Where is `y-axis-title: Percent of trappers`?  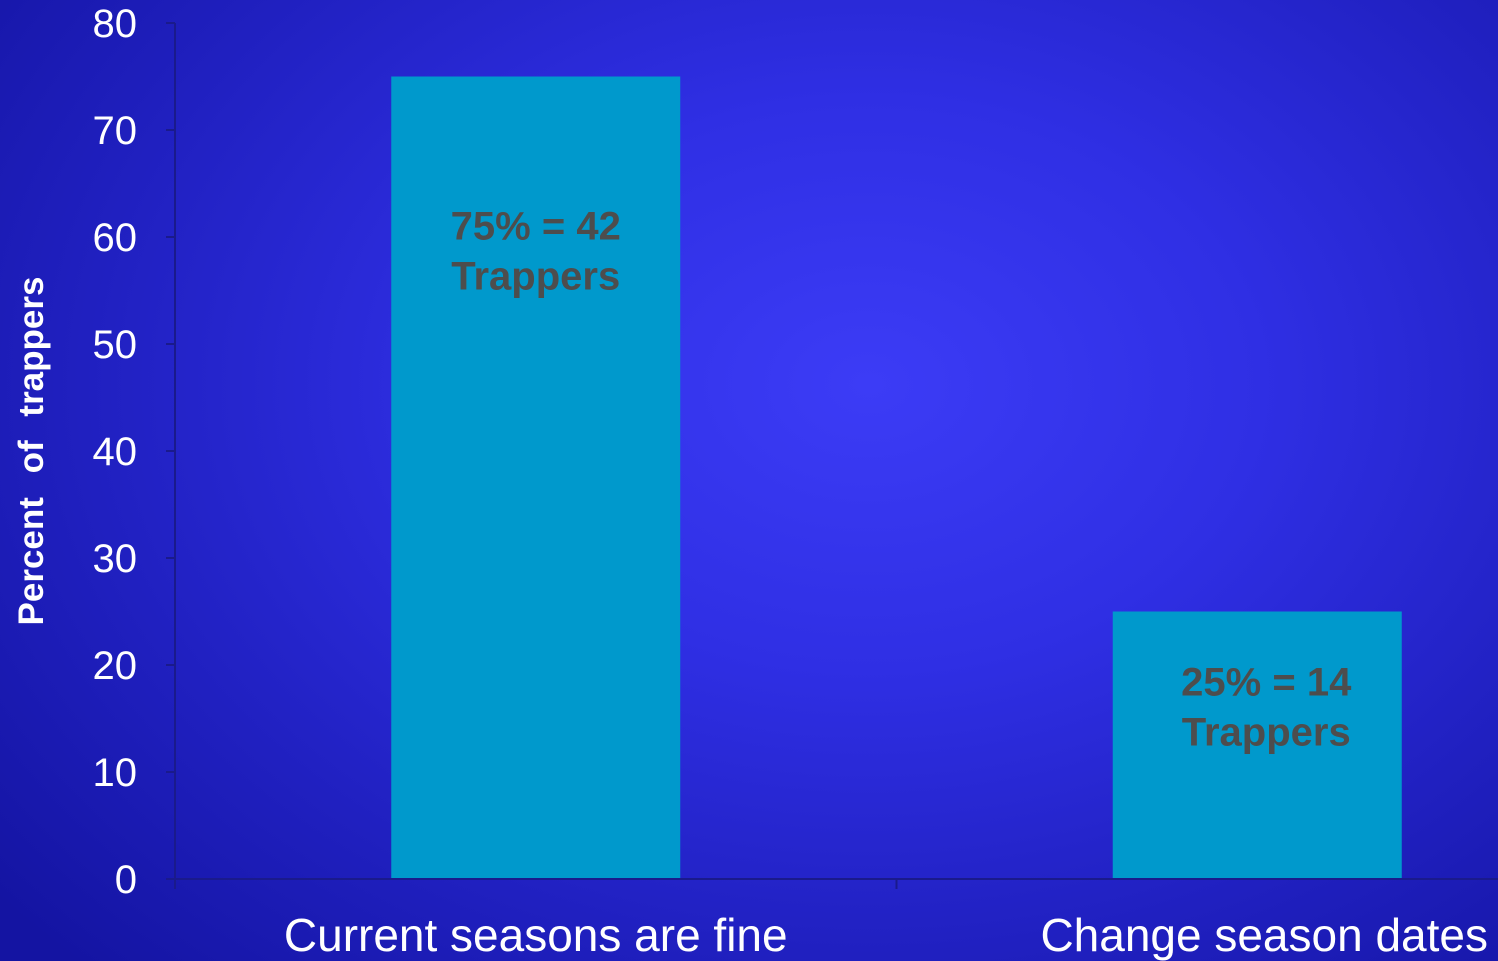
y-axis-title: Percent of trappers is located at coordinates (31, 451).